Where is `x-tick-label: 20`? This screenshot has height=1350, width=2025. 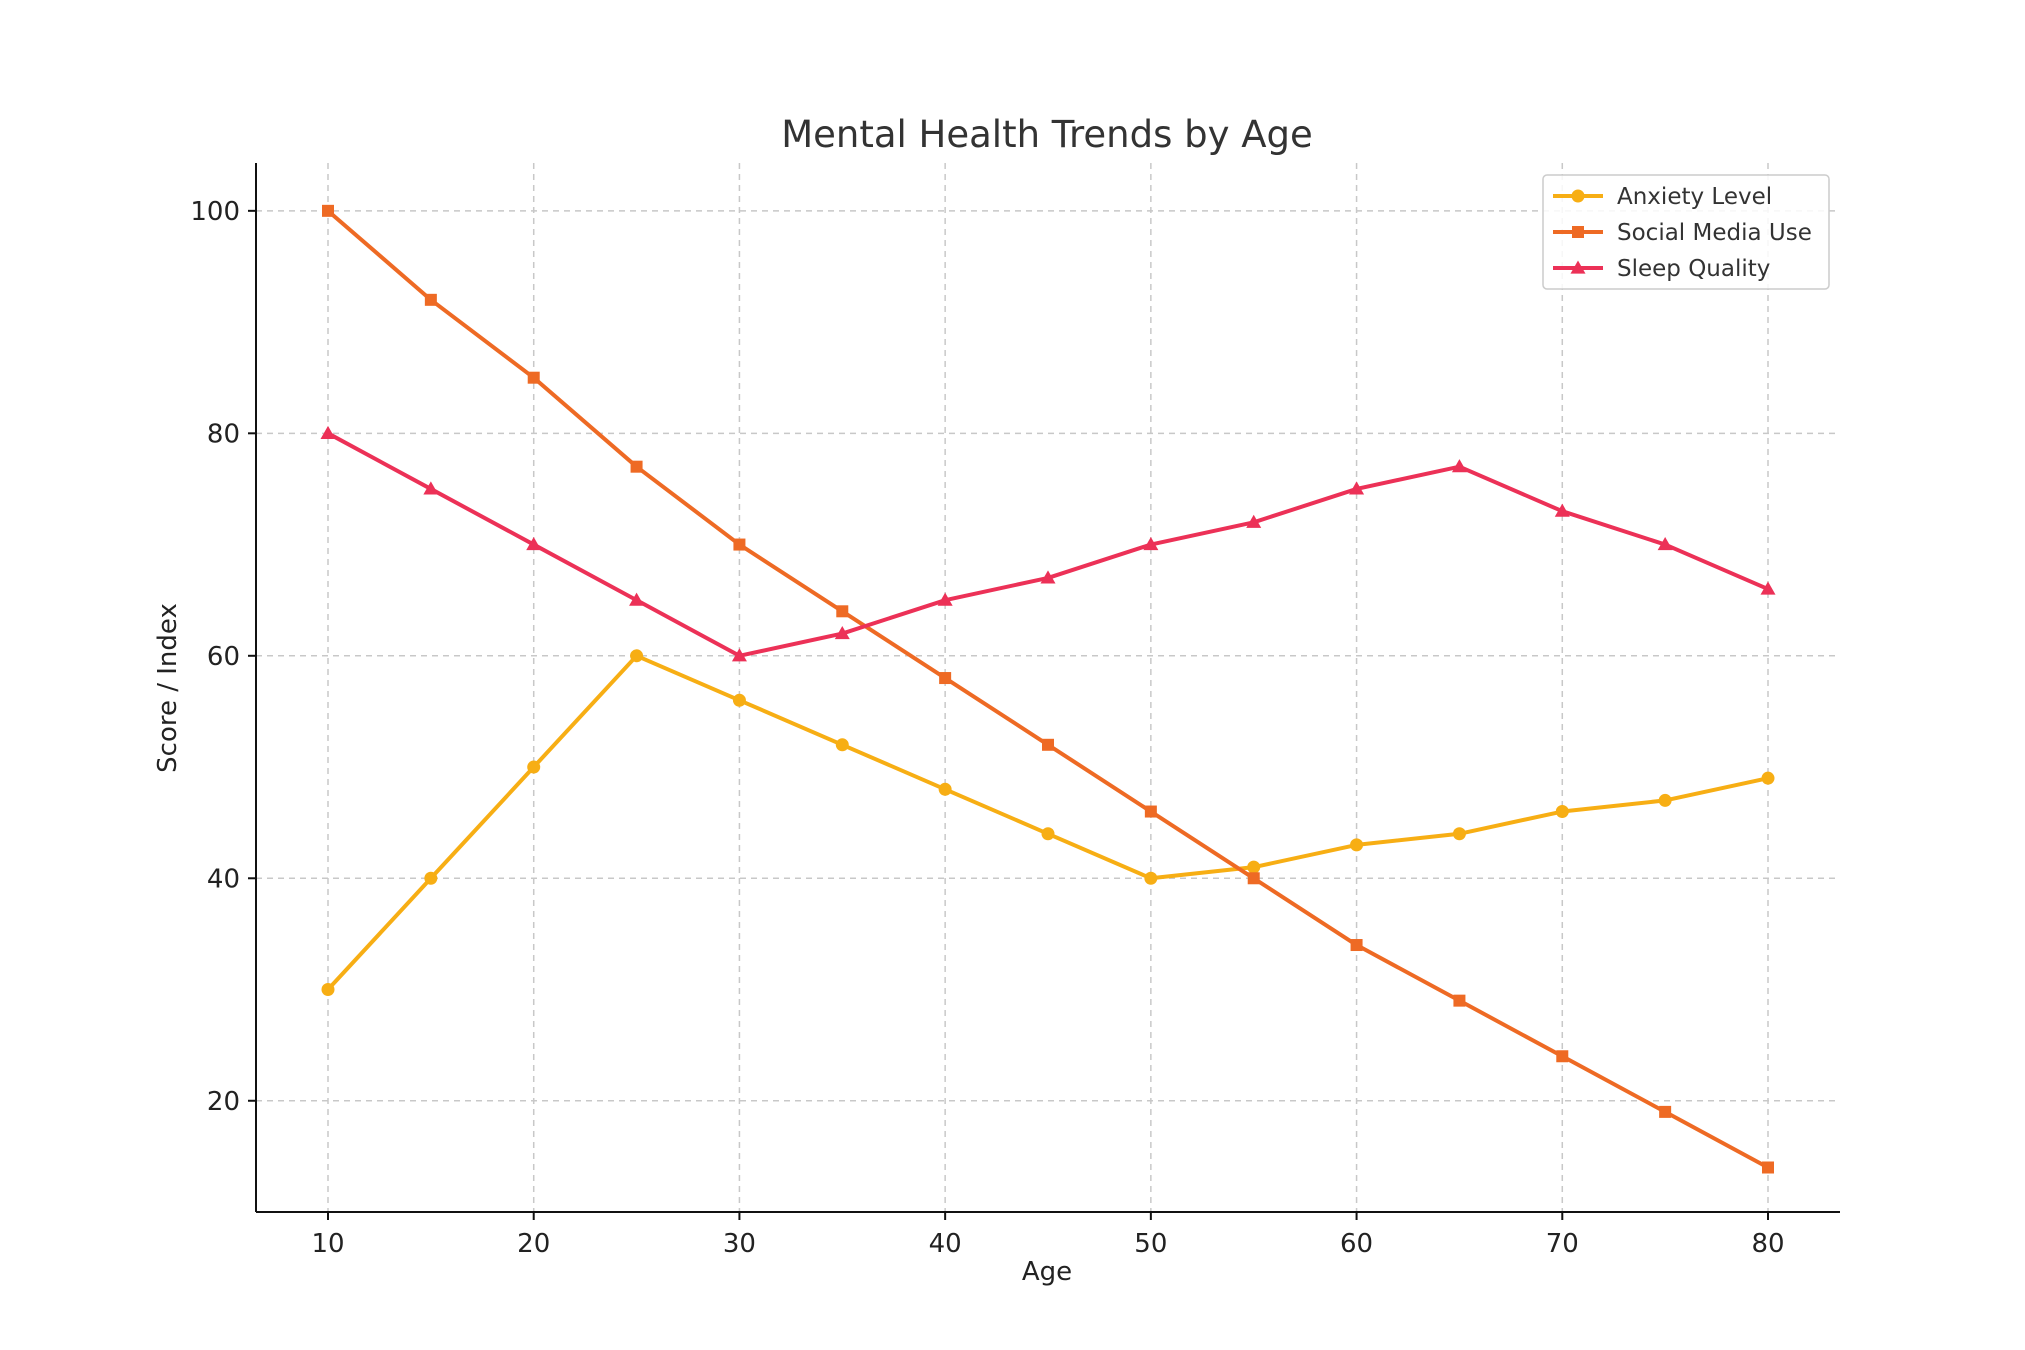 x-tick-label: 20 is located at coordinates (533, 1244).